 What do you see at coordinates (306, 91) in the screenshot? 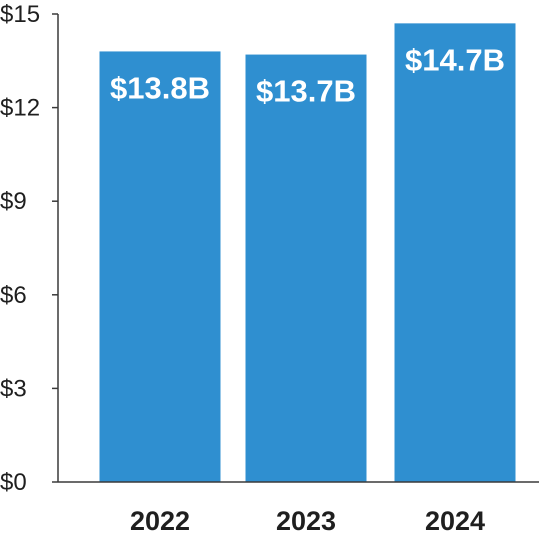
I see `data-label-2023: $13.7B` at bounding box center [306, 91].